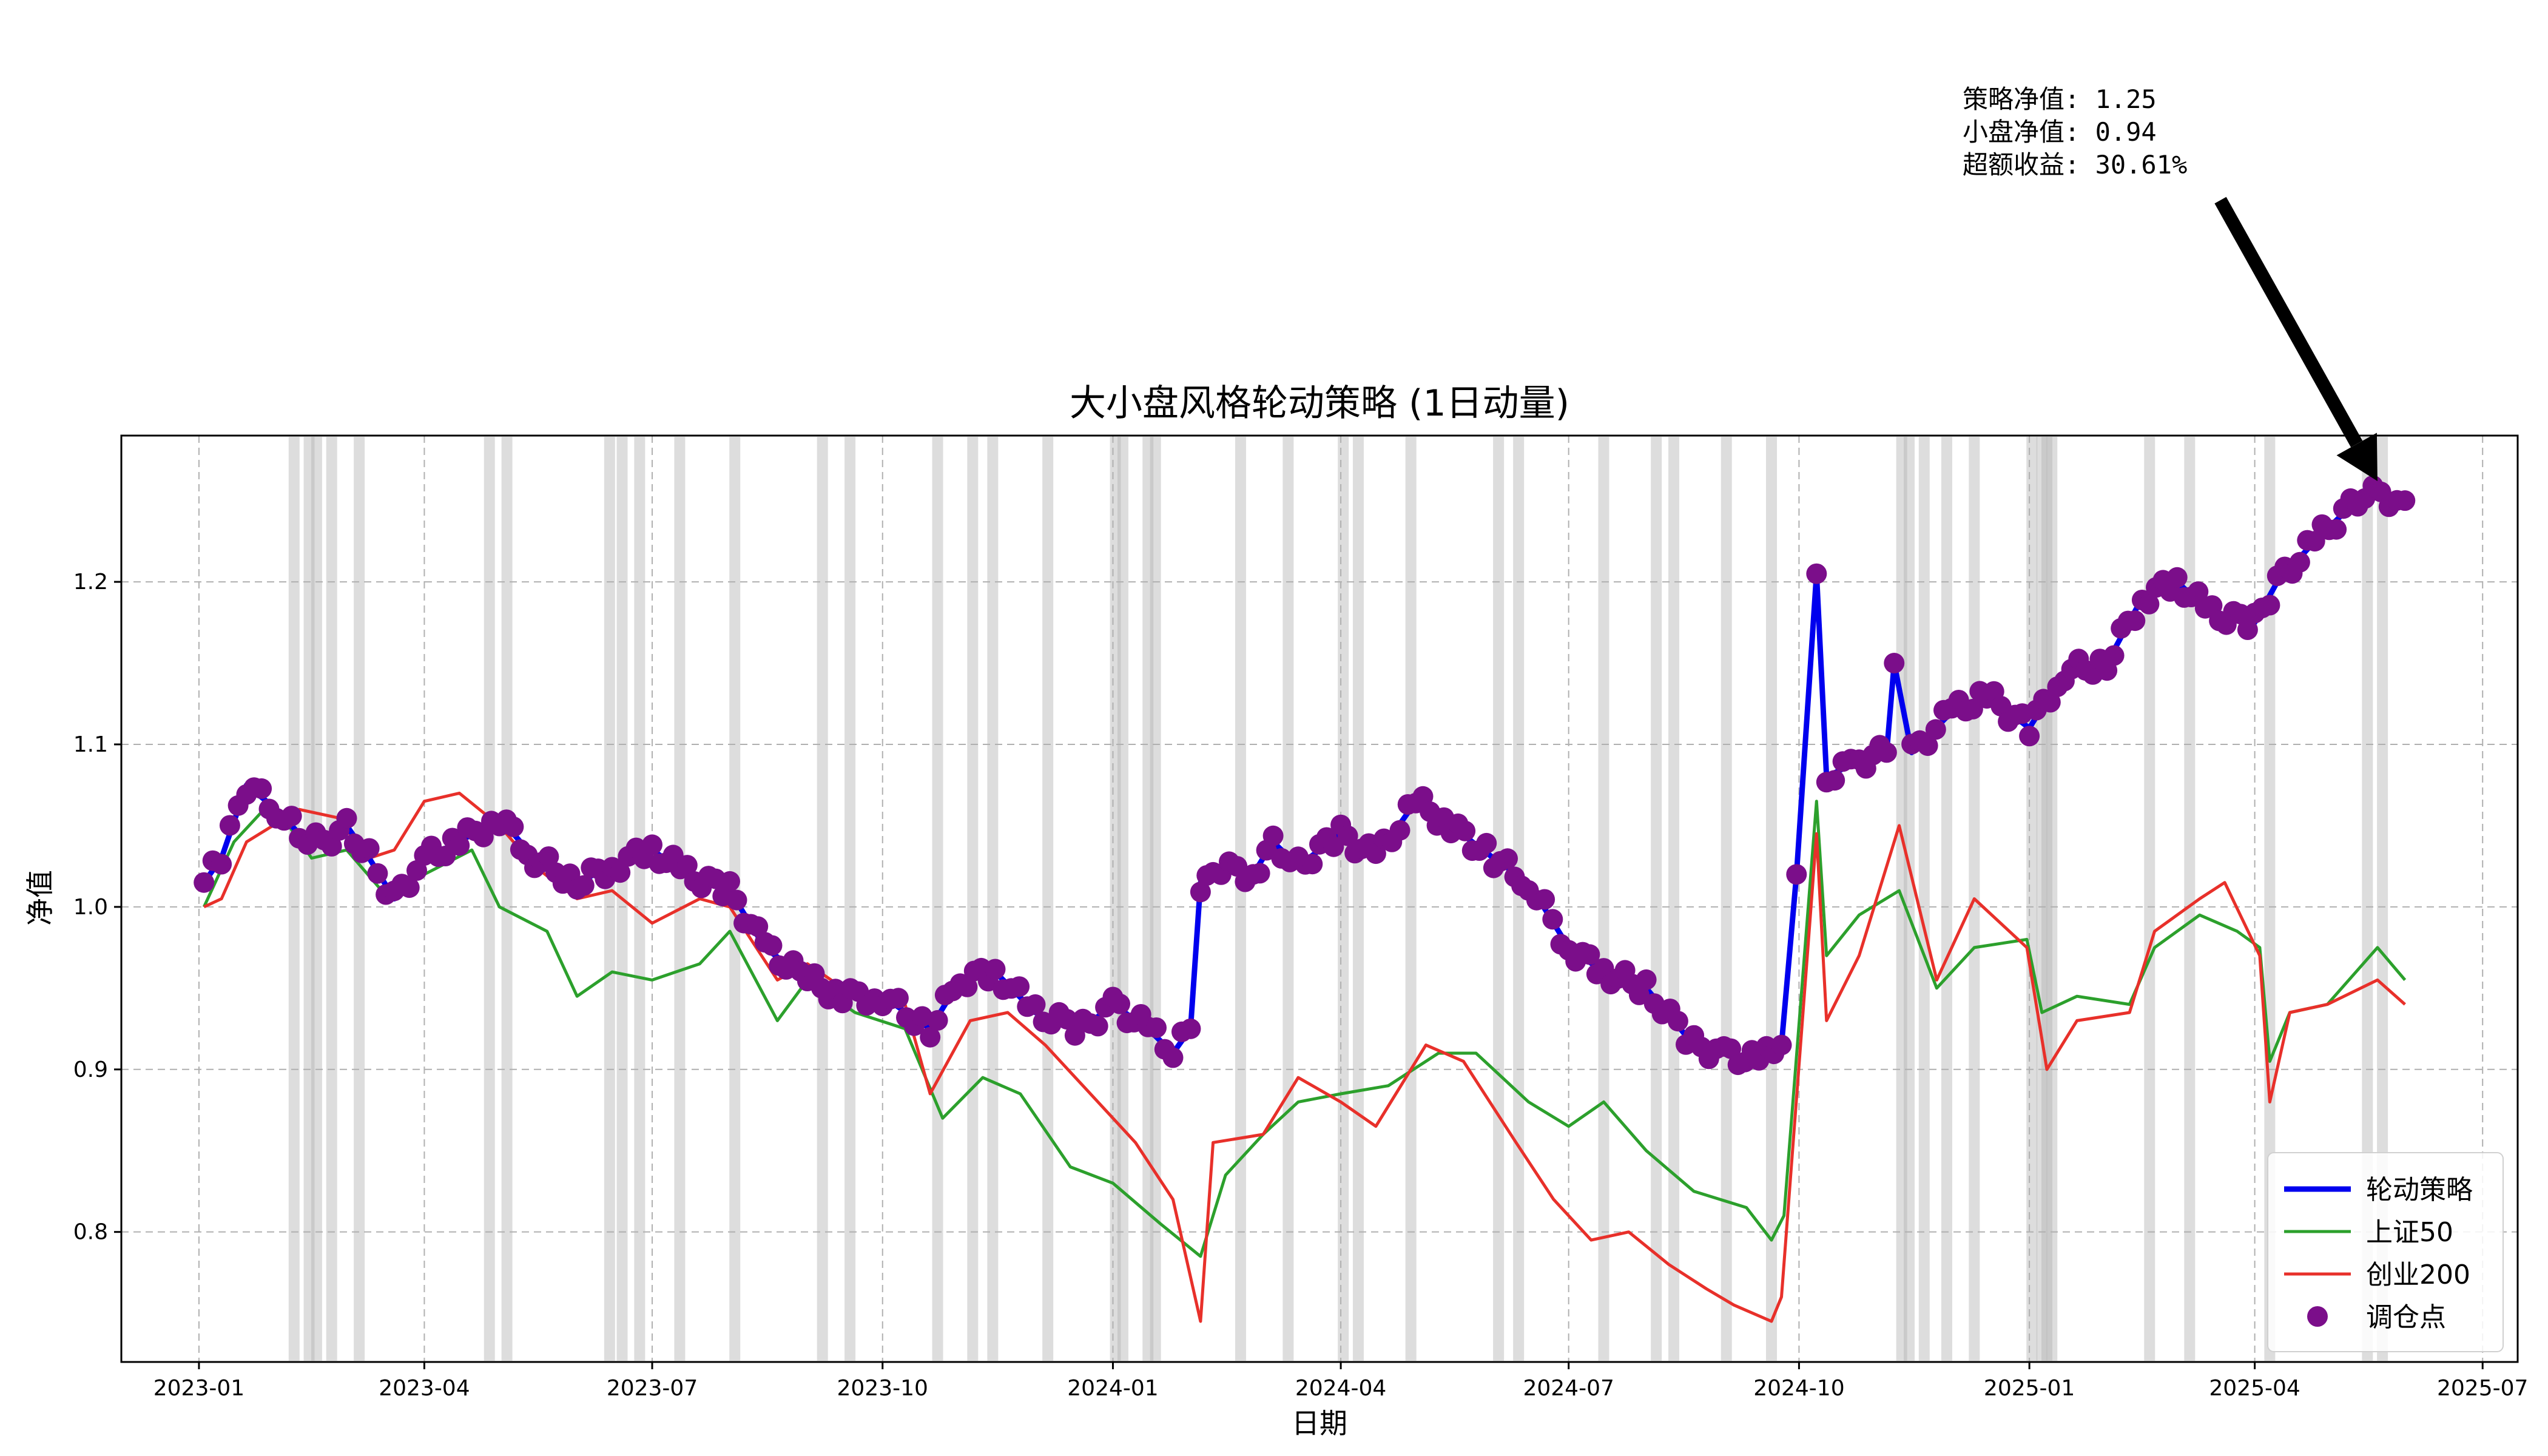  I want to click on x-tick-label: 2024-01, so click(1112, 1388).